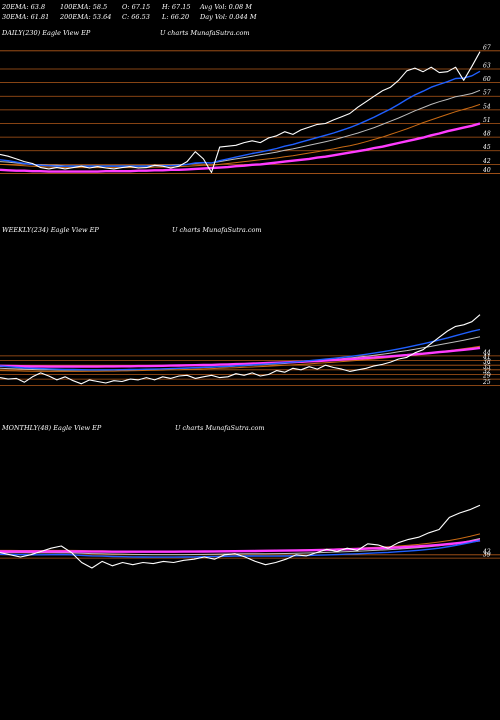  I want to click on y-tick-label: 41, so click(486, 357).